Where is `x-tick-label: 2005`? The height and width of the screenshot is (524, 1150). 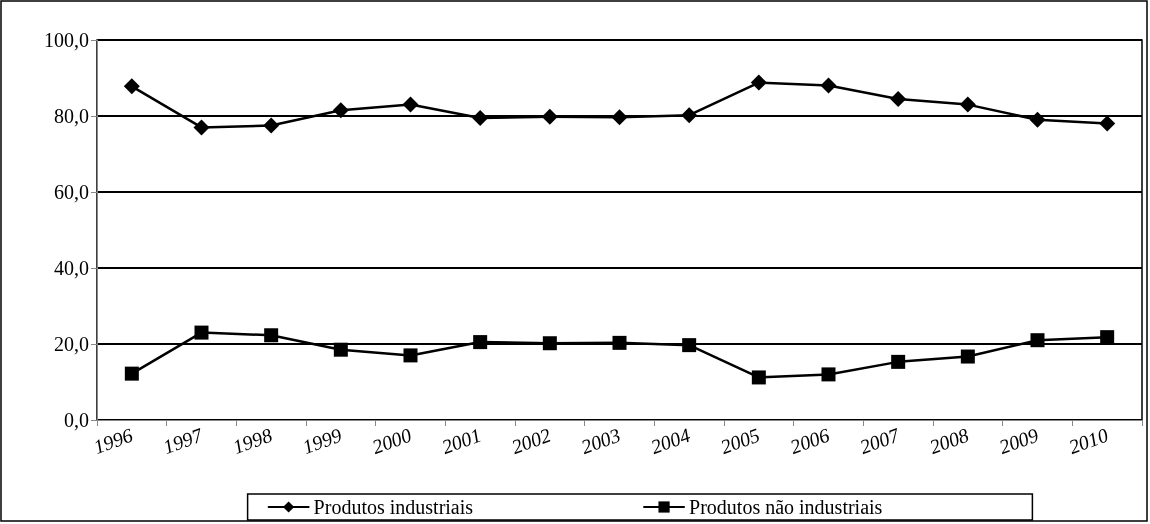 x-tick-label: 2005 is located at coordinates (740, 441).